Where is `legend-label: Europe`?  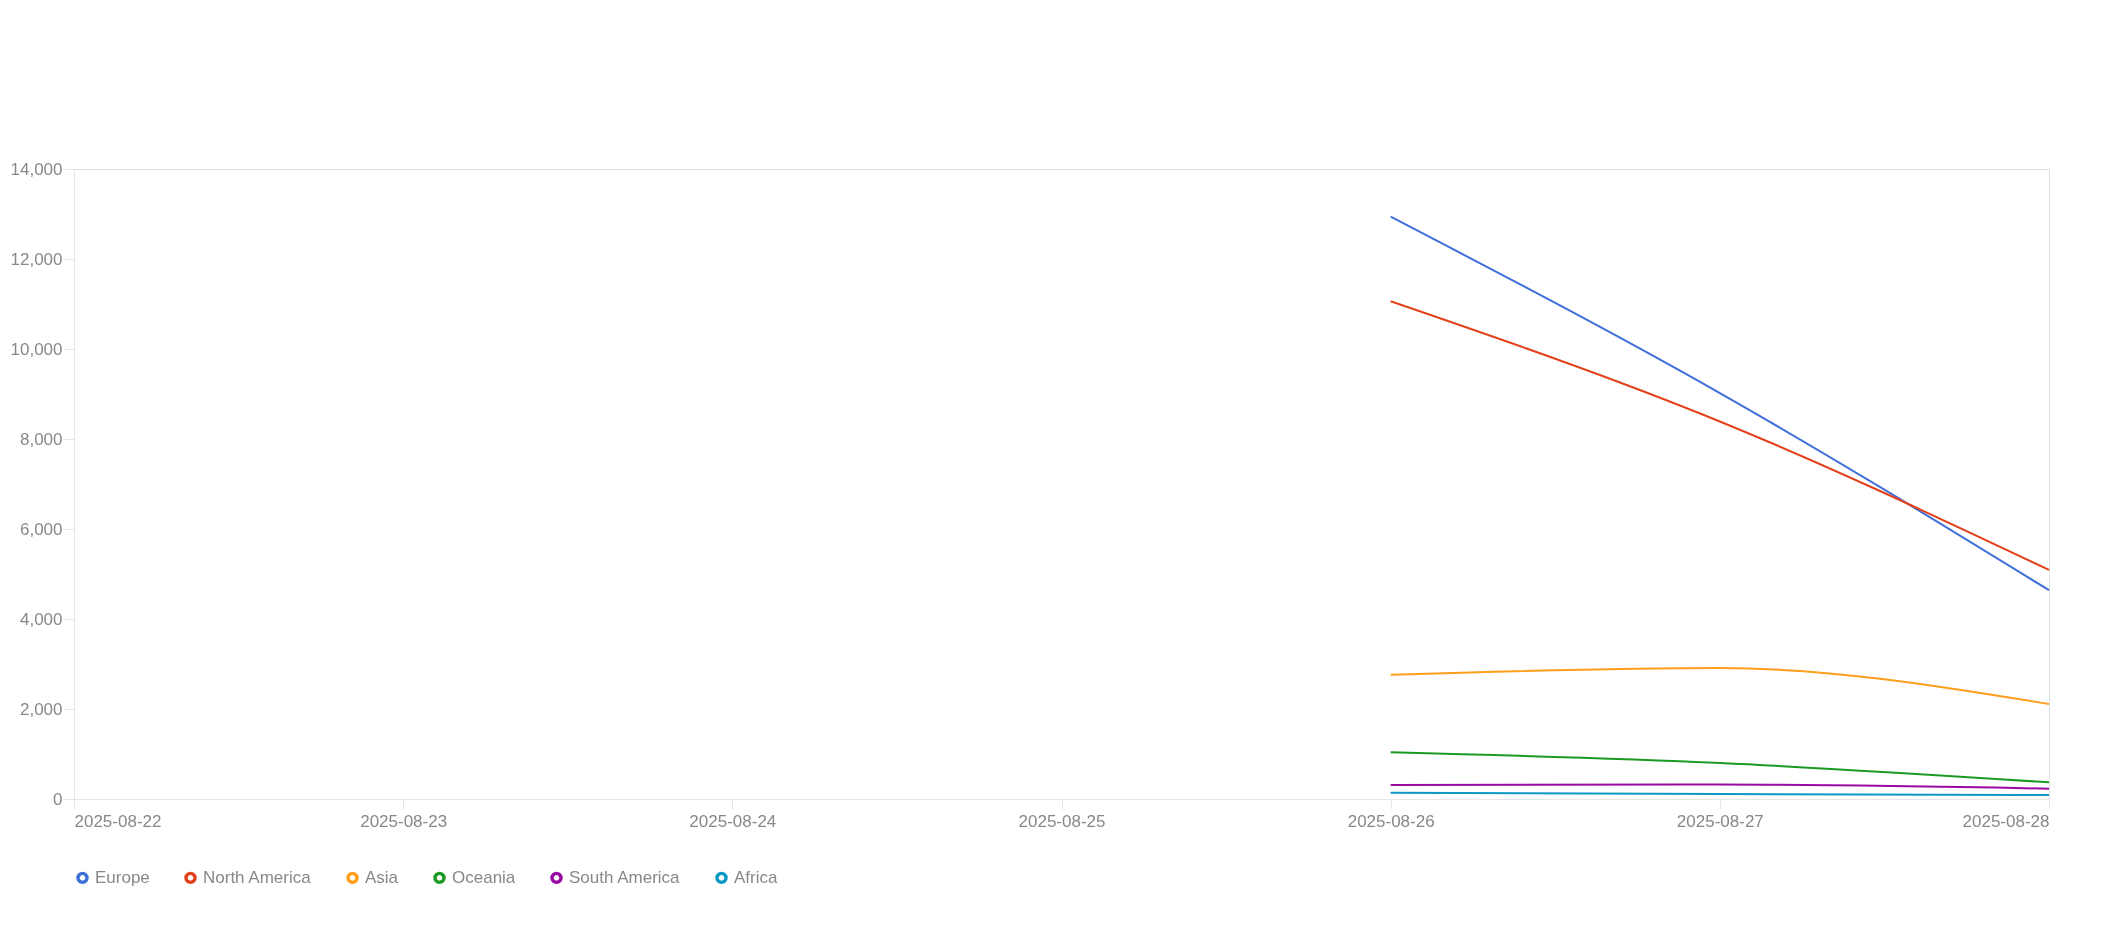
legend-label: Europe is located at coordinates (122, 877).